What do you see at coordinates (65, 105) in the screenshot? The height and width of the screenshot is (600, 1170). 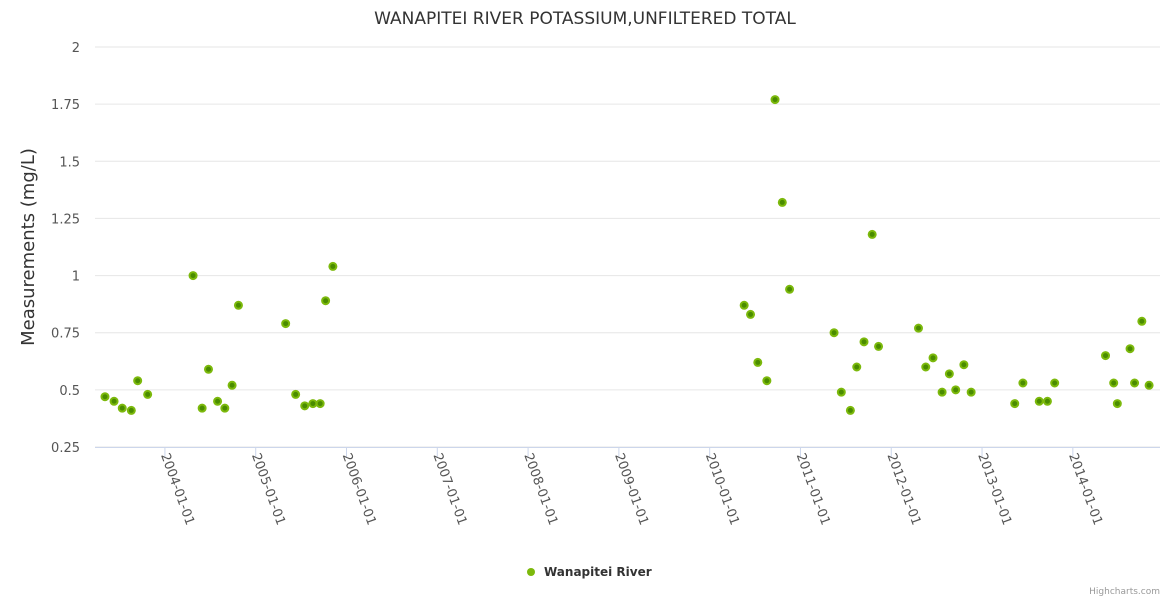 I see `y-tick-label: 1.75` at bounding box center [65, 105].